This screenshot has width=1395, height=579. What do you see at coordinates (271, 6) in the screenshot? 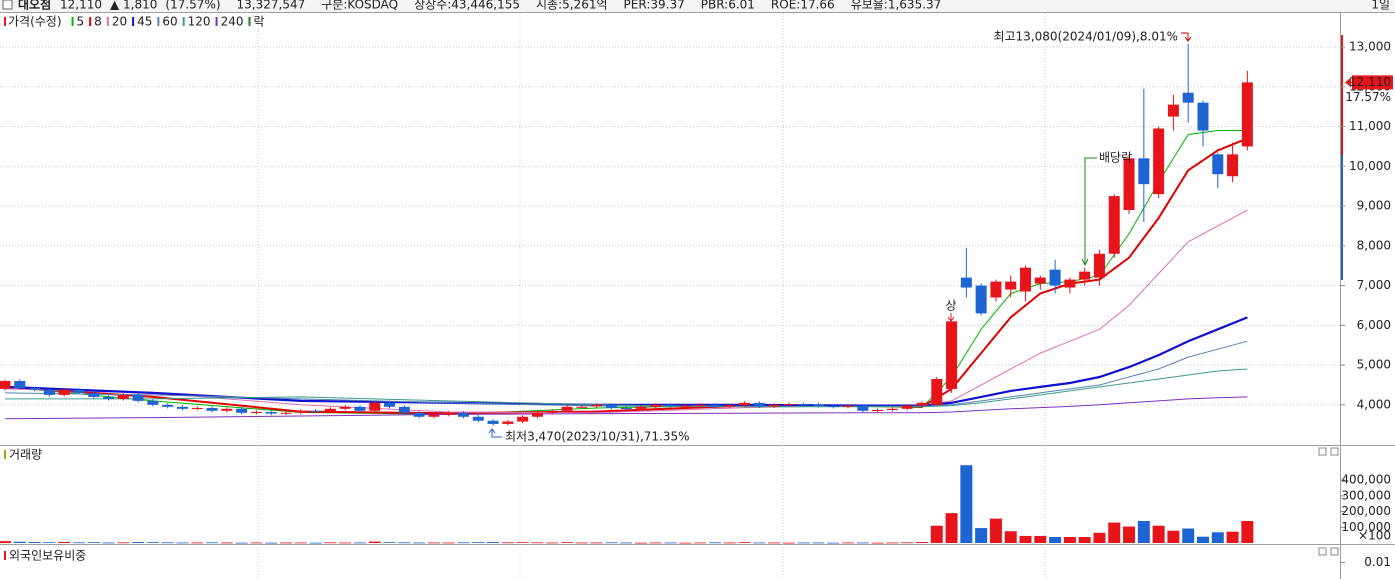
I see `header-item: 13,327,547` at bounding box center [271, 6].